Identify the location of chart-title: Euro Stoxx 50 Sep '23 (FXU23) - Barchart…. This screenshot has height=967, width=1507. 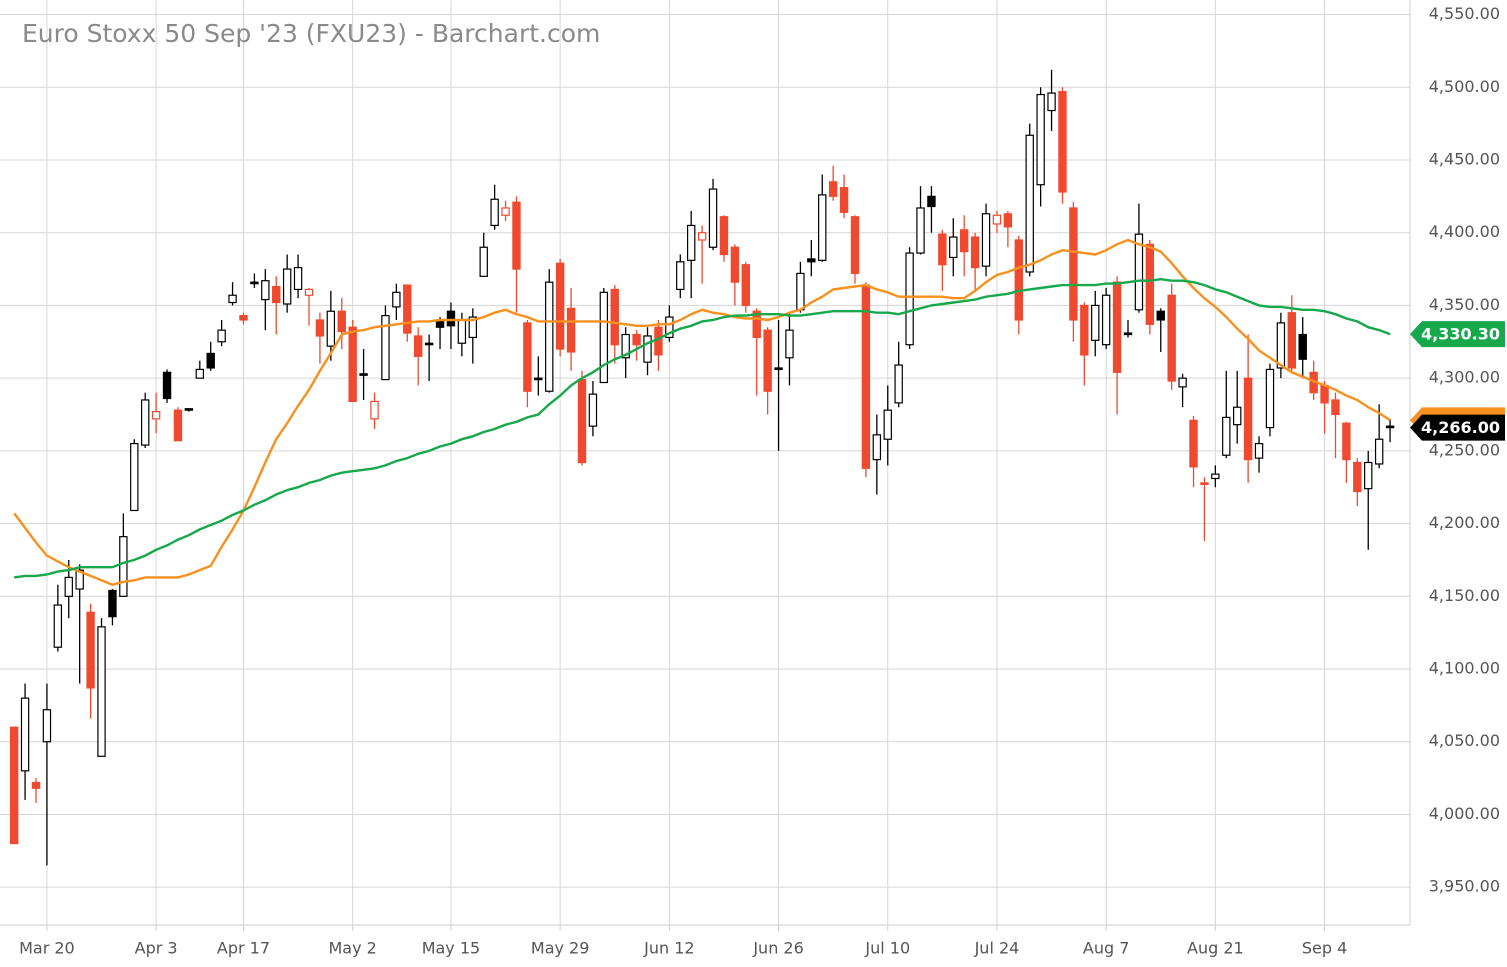
(311, 33).